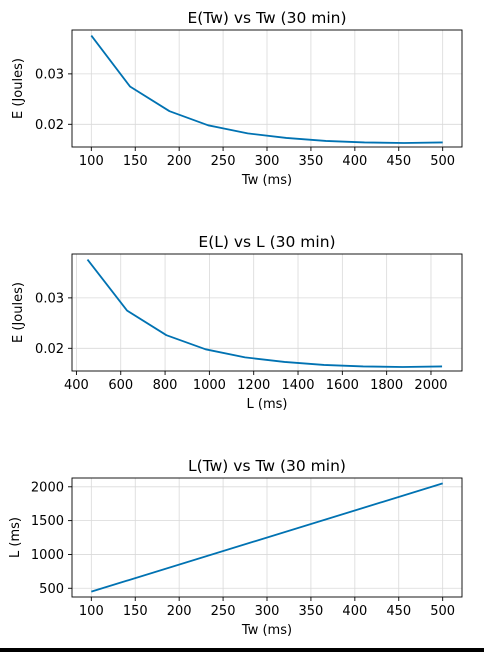 The width and height of the screenshot is (484, 652). What do you see at coordinates (266, 242) in the screenshot?
I see `chart-title: E(L) vs L (30 min)` at bounding box center [266, 242].